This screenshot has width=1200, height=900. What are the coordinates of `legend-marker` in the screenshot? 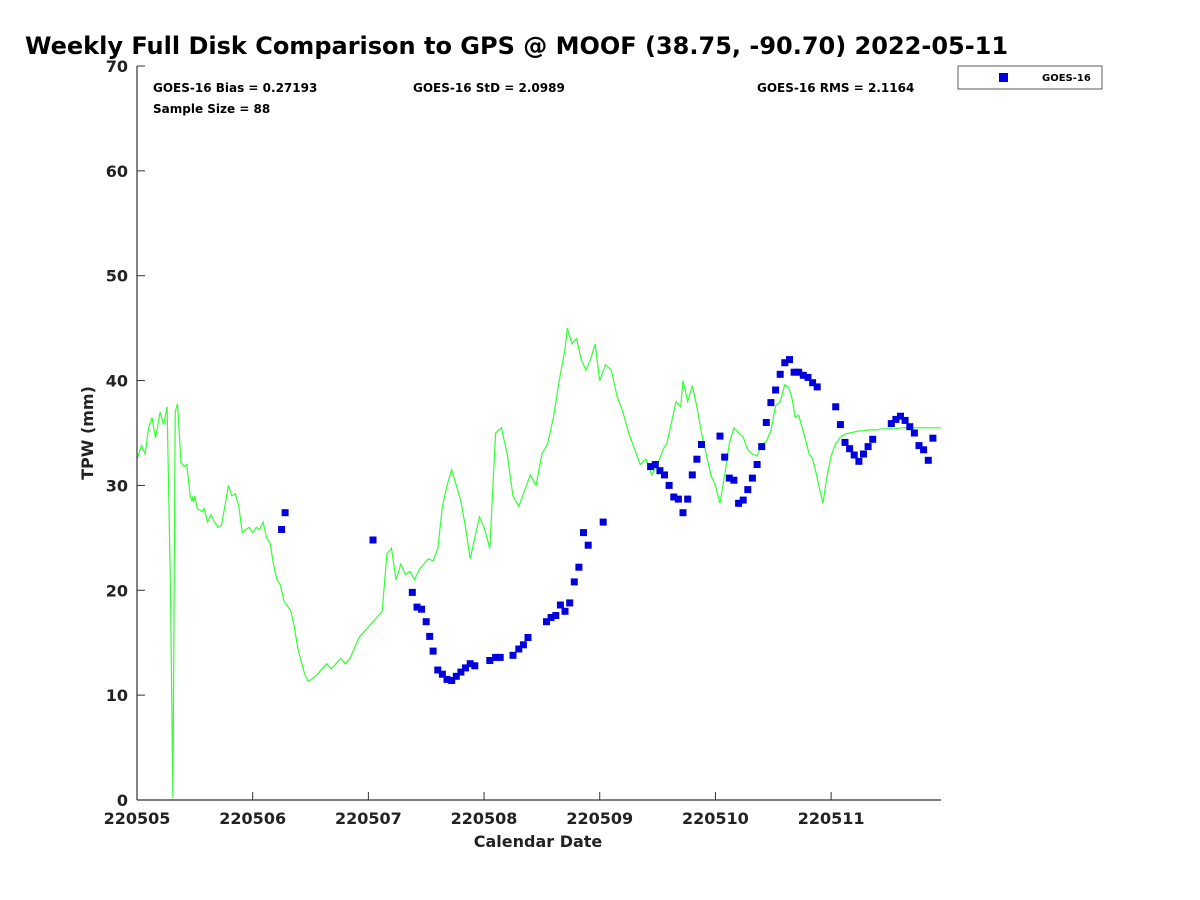 It's located at (1003, 77).